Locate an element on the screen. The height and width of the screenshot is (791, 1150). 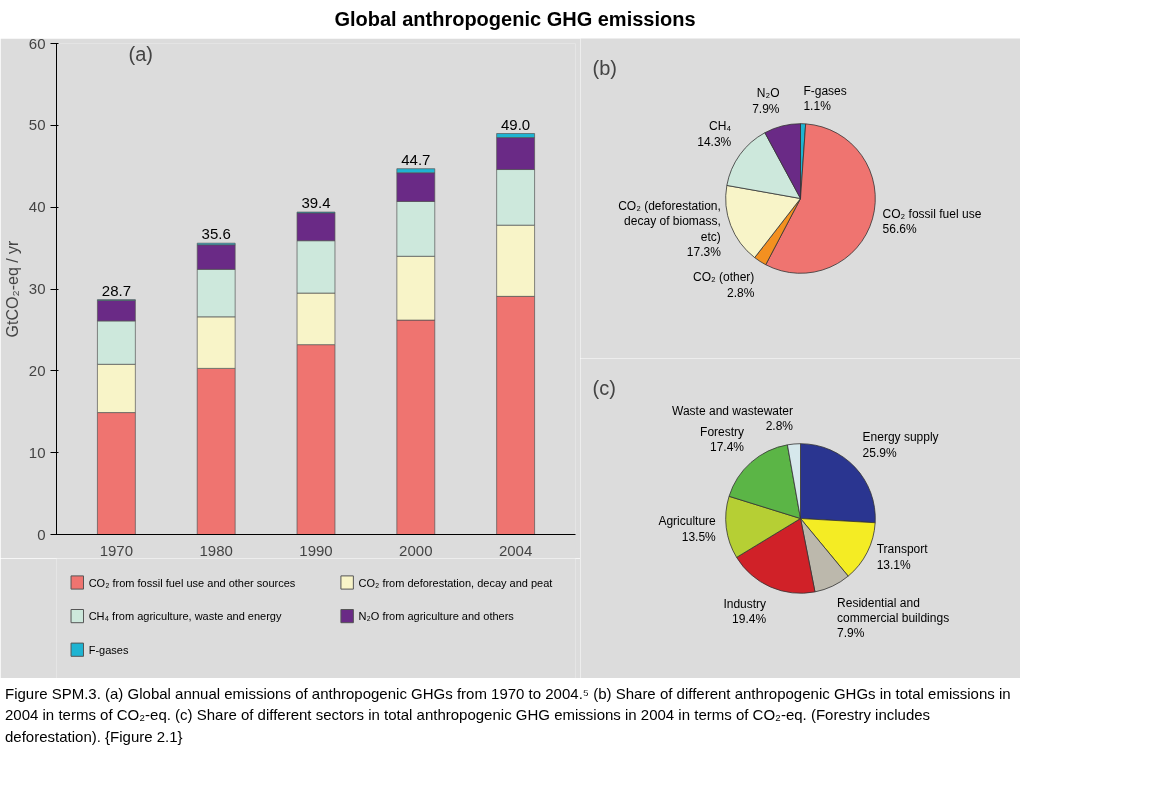
legend-label: CO₂ from deforestation, decay and peat is located at coordinates (455, 582).